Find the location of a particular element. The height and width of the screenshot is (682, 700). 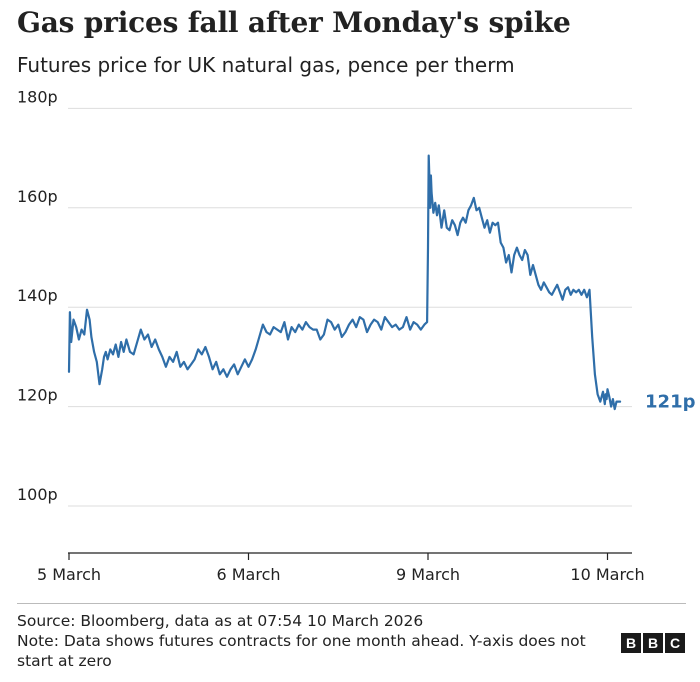

y-tick-label-100: 100p is located at coordinates (37, 494).